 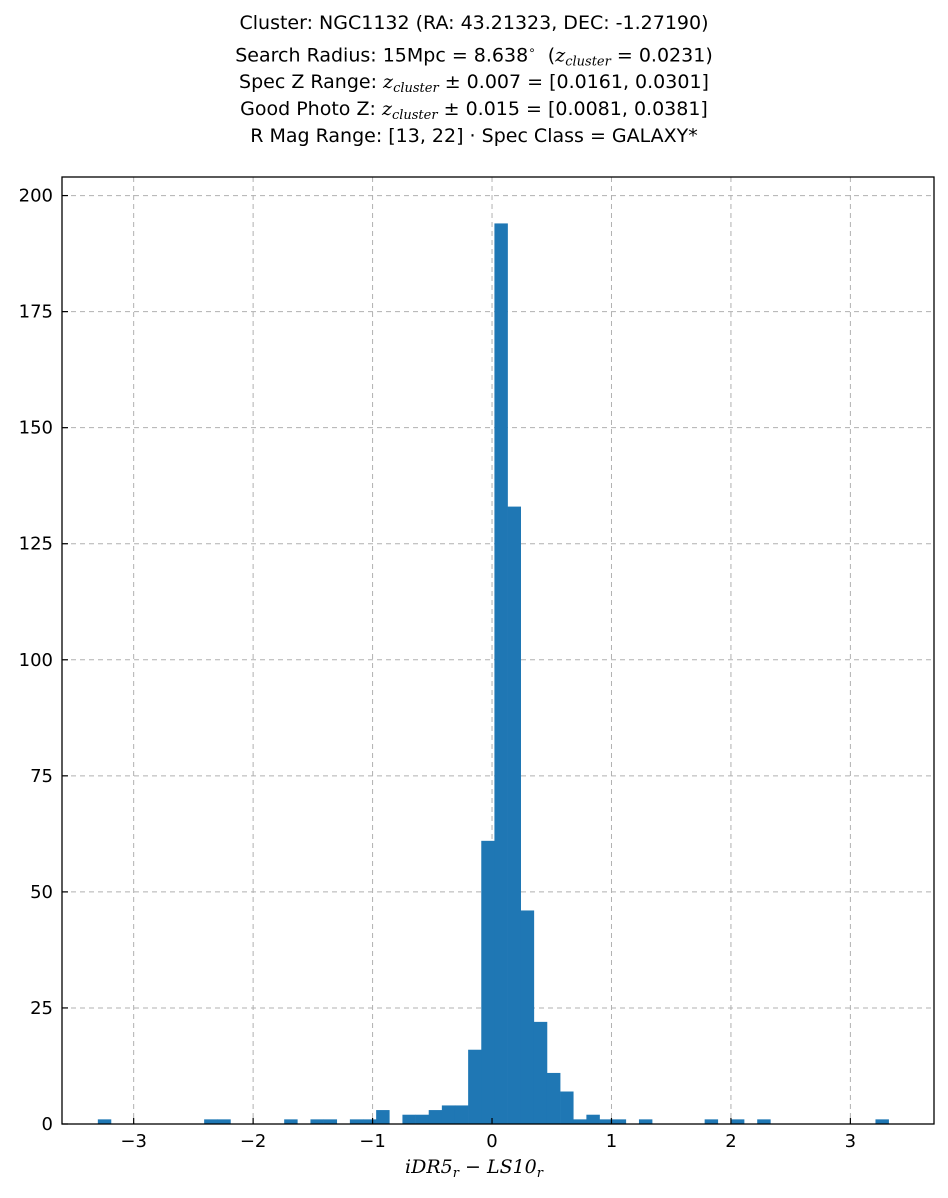 I want to click on y-tick-label: 200, so click(x=36, y=196).